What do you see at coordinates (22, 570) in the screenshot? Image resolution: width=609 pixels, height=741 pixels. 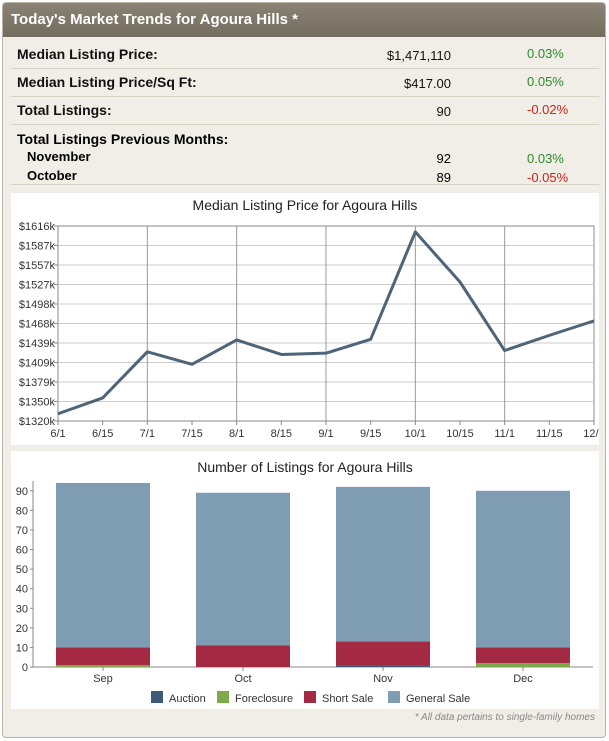 I see `y-tick-label: 50` at bounding box center [22, 570].